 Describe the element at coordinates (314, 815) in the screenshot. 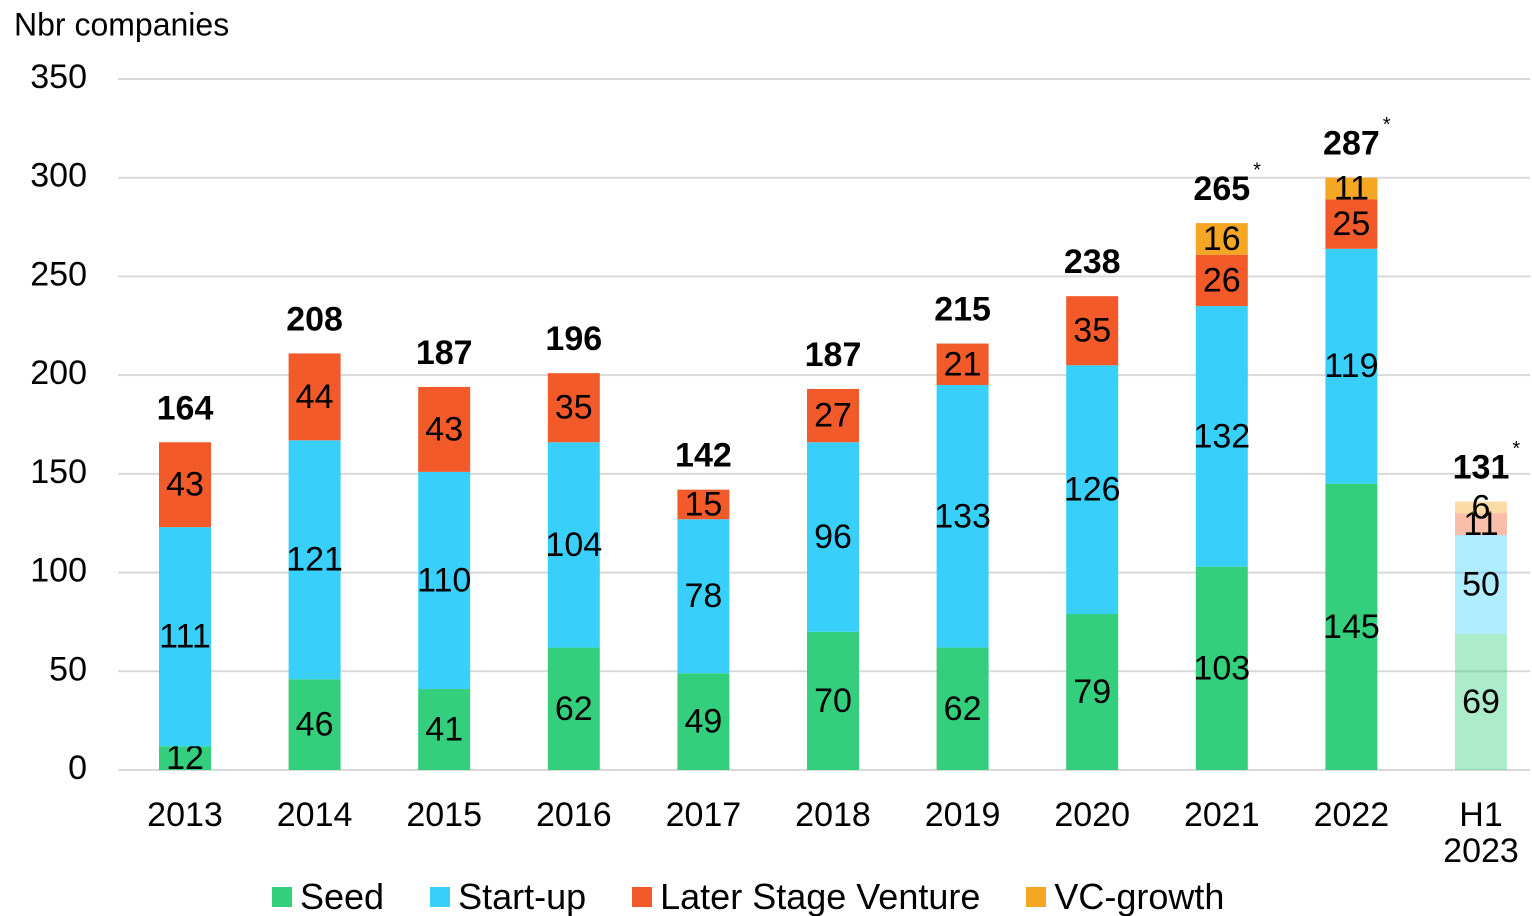

I see `x-tick-label: 2014` at that location.